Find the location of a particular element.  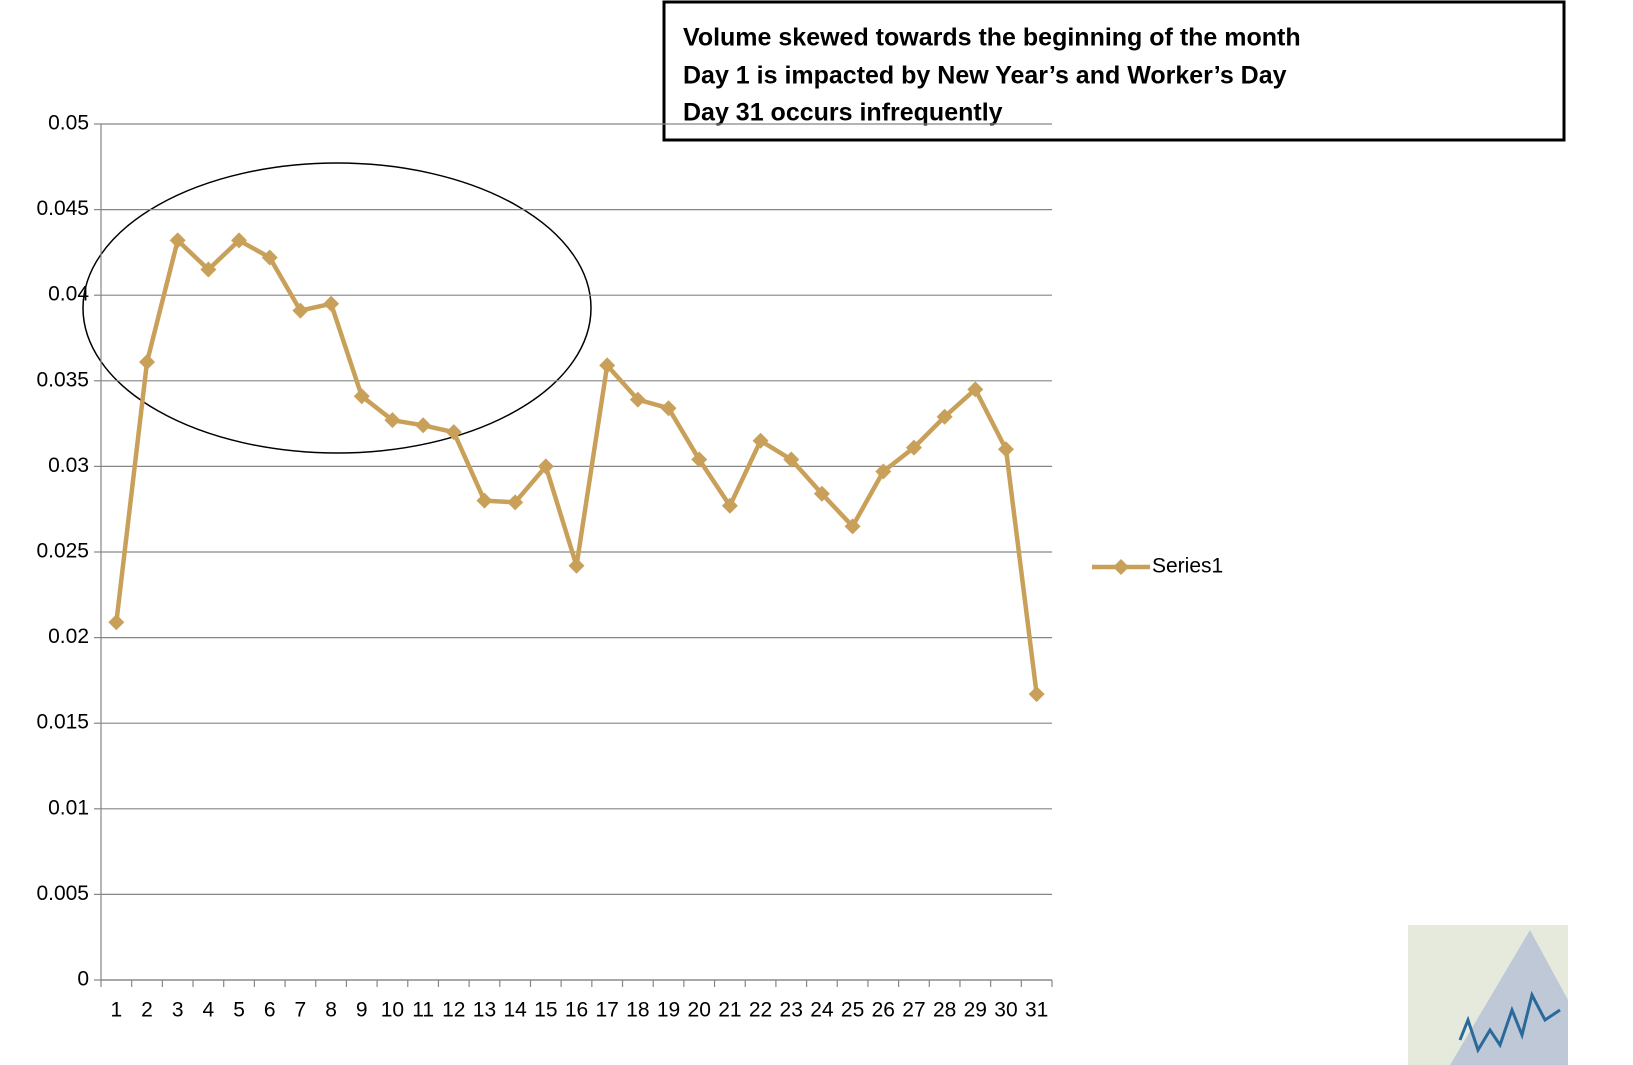

y-tick-label: 0.02 is located at coordinates (68, 636).